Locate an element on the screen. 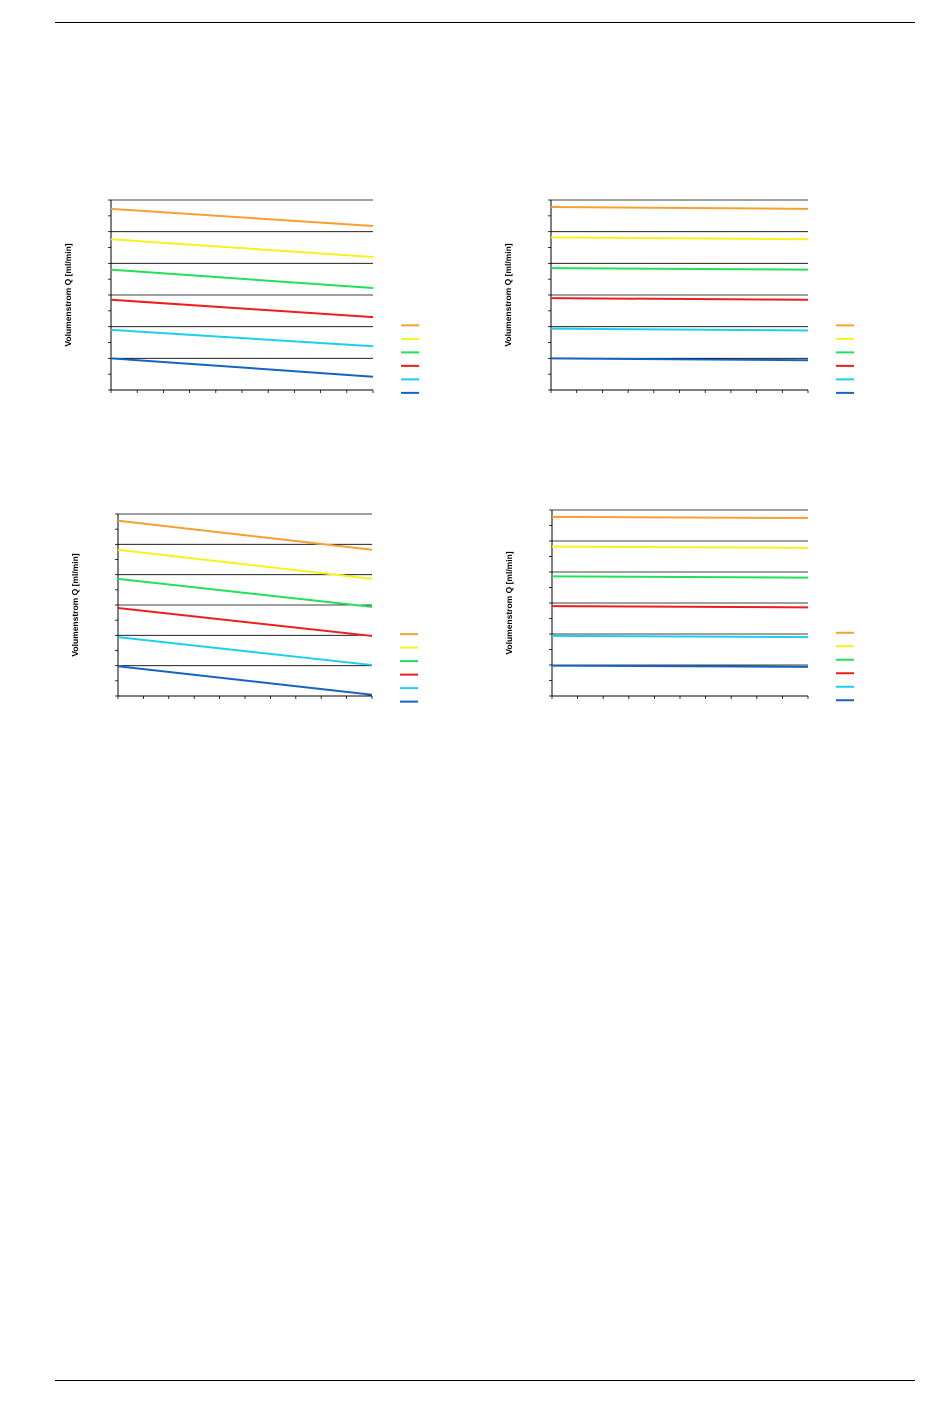 This screenshot has width=950, height=1408. chart-1: Volumenstrom Q [ml/min] is located at coordinates (250, 297).